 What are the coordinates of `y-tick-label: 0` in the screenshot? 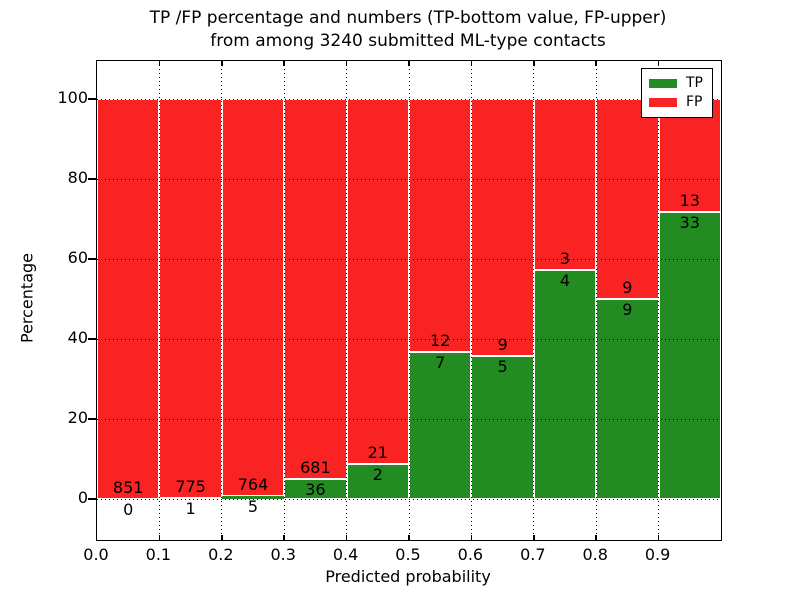 It's located at (82, 497).